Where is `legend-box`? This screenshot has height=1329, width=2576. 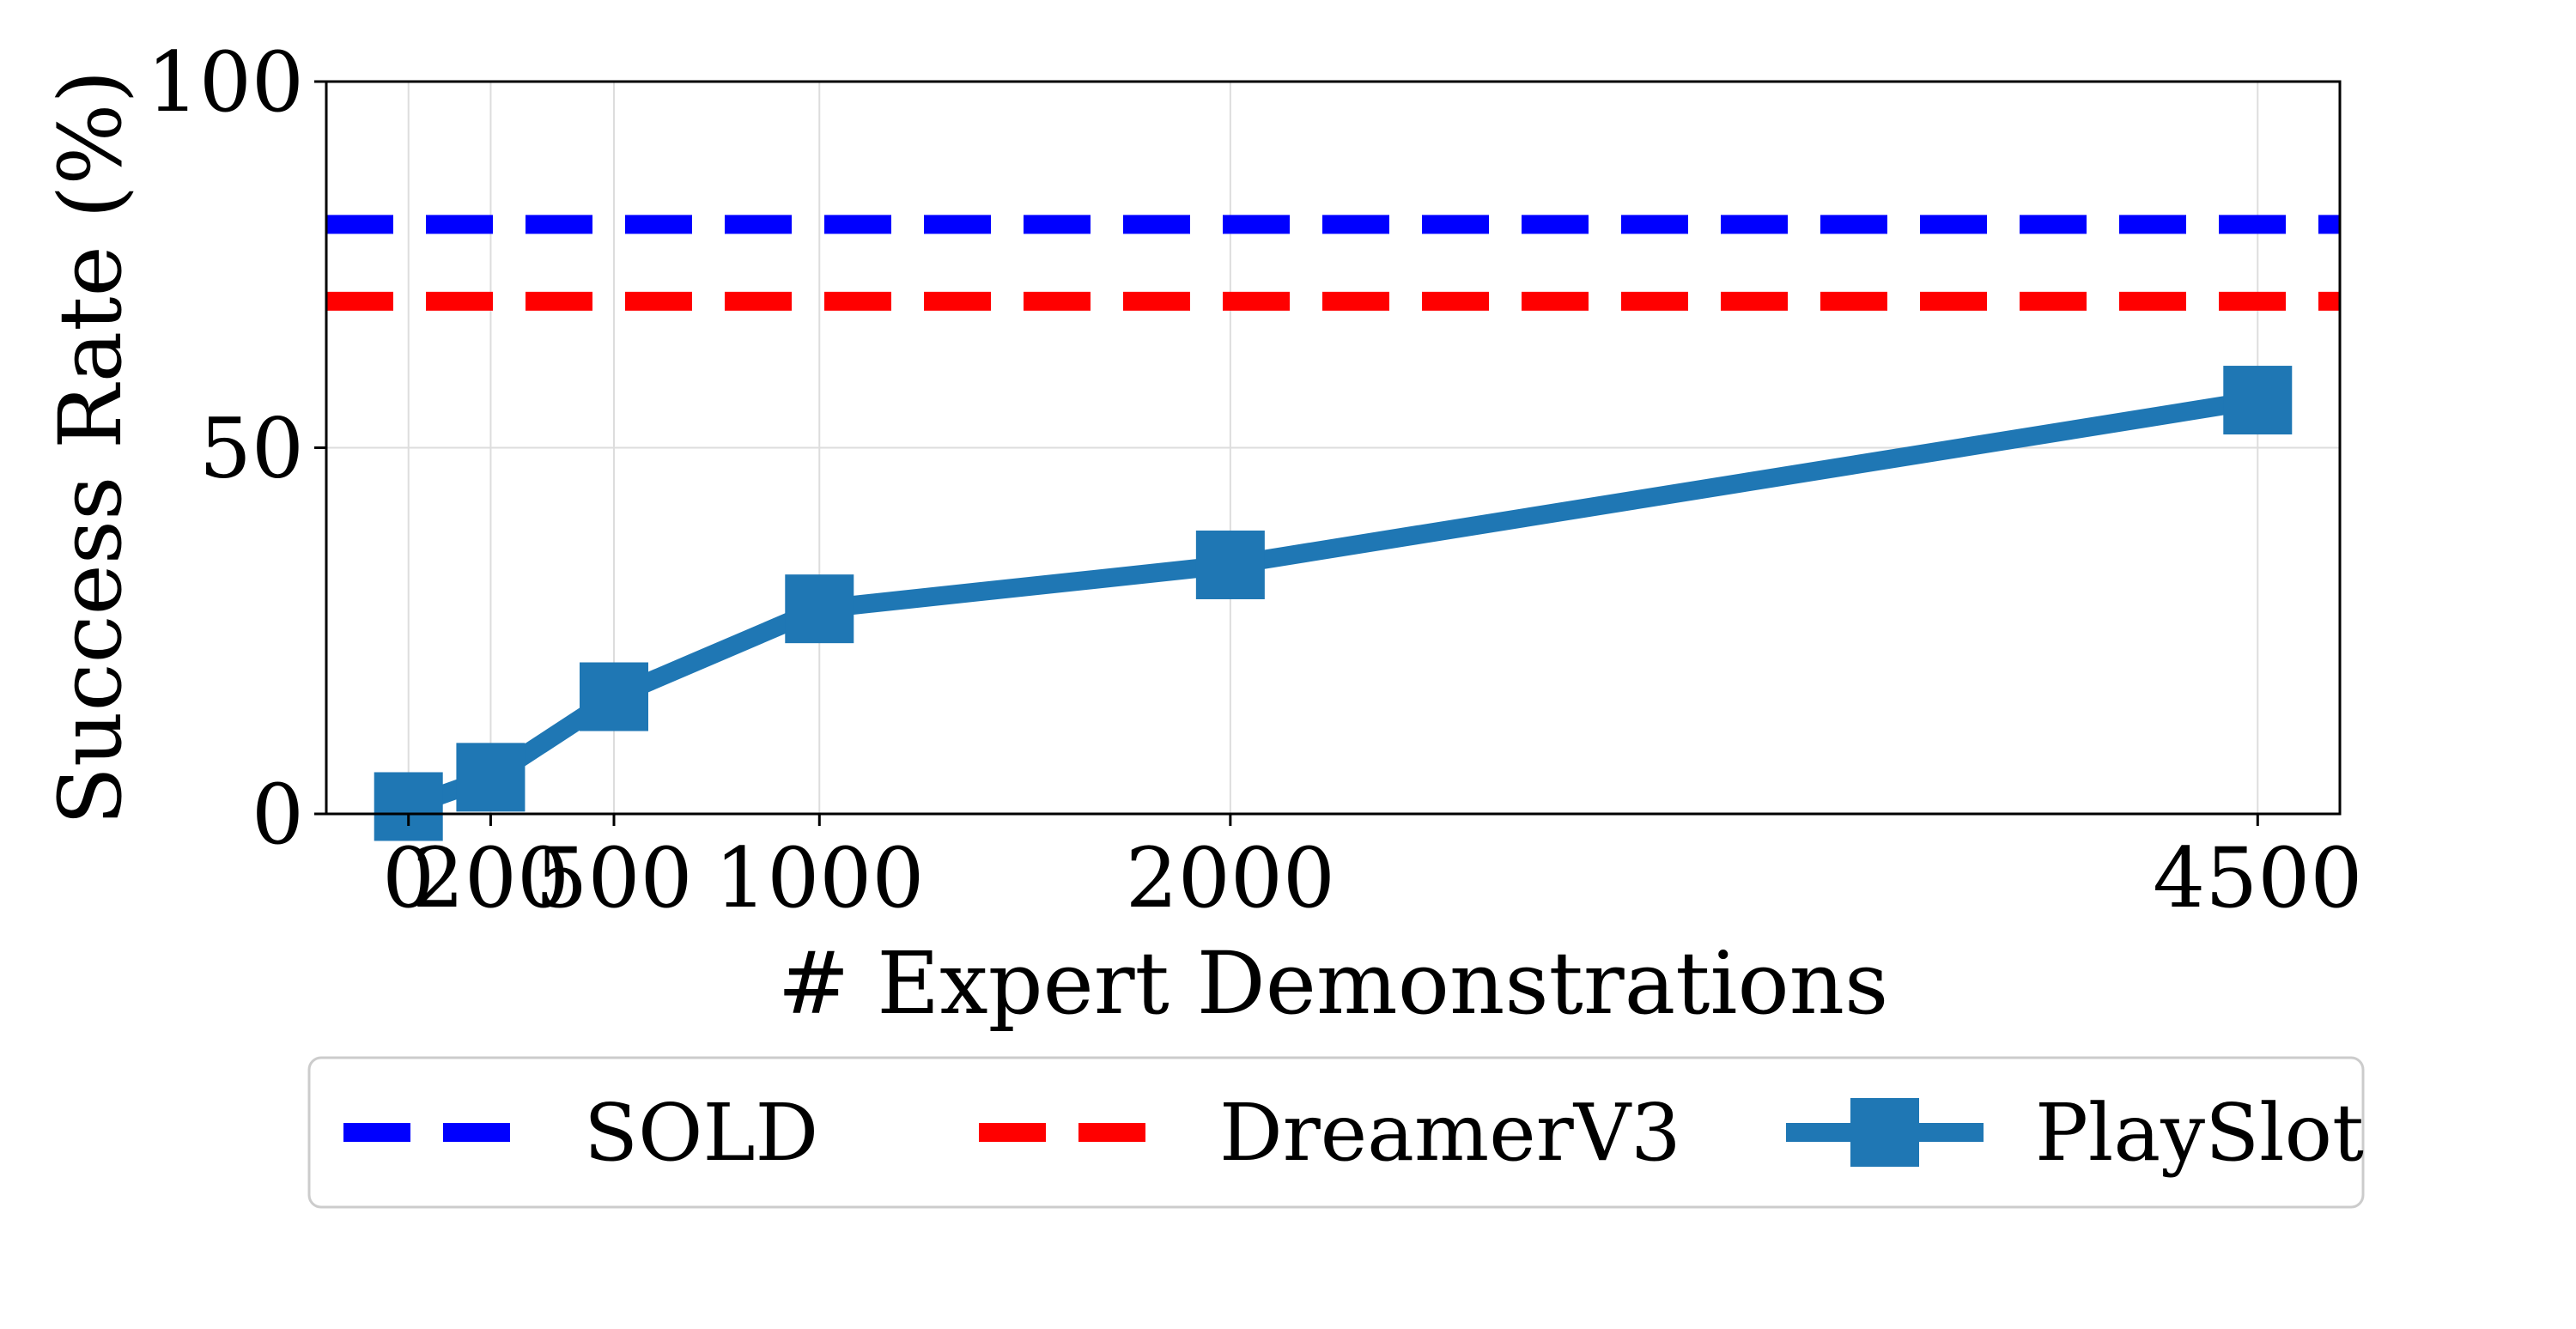
legend-box is located at coordinates (1336, 1132).